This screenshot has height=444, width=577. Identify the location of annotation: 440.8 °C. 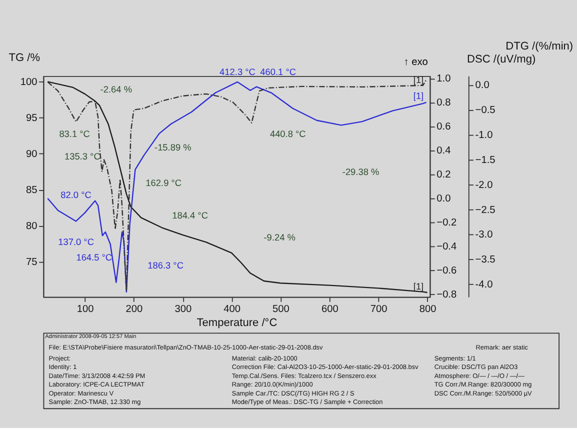
(288, 133).